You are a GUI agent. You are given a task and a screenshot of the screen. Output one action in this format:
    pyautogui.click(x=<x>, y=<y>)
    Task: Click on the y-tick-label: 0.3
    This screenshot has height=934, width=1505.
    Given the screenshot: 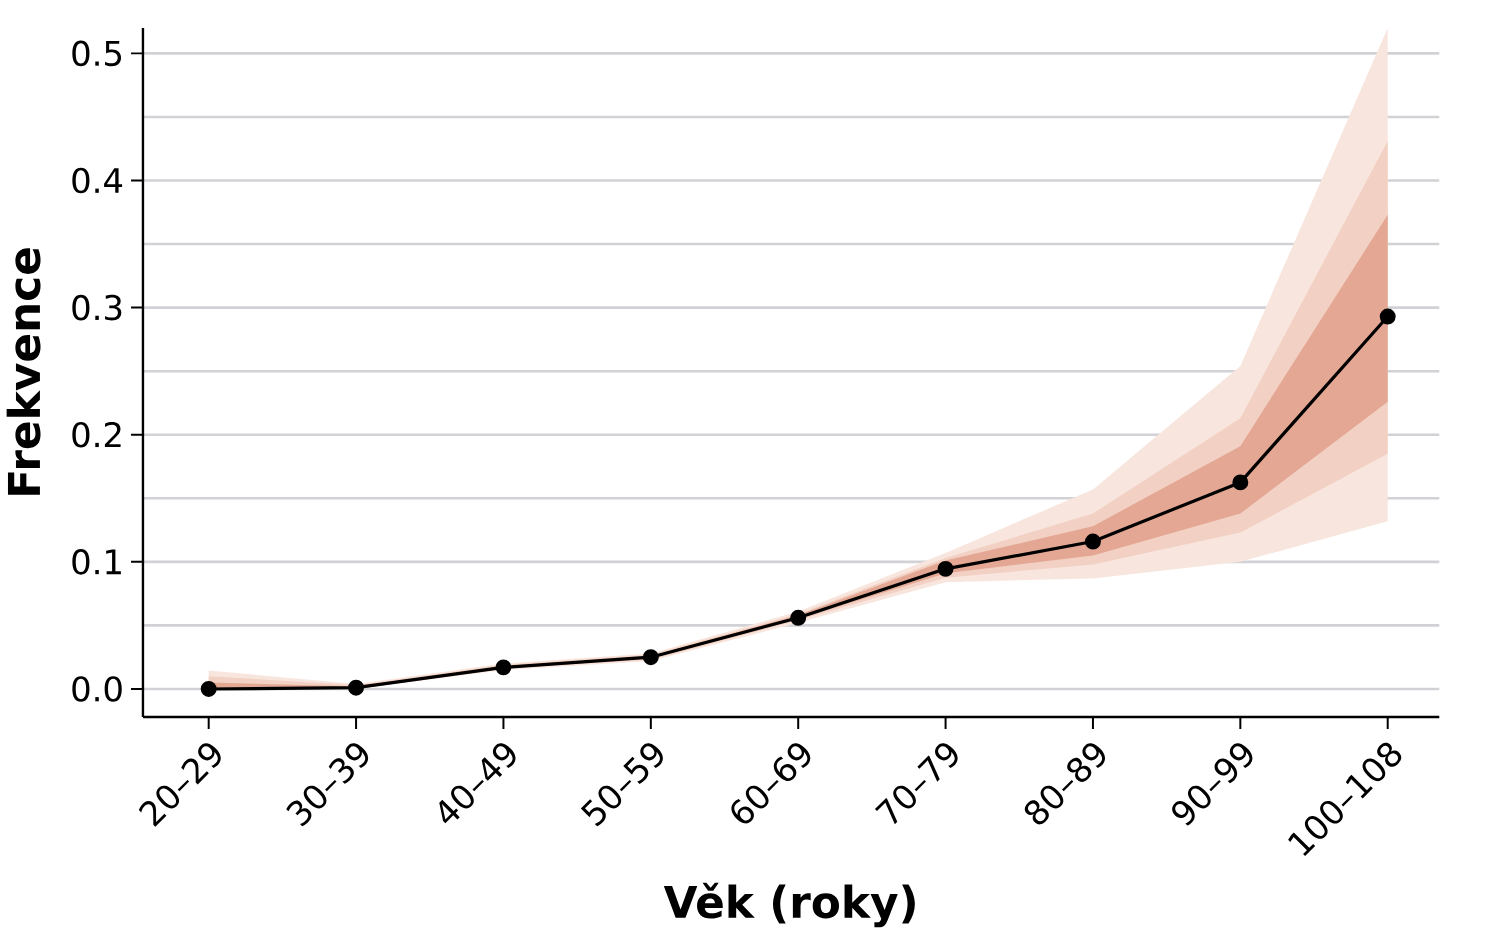 What is the action you would take?
    pyautogui.click(x=97, y=307)
    